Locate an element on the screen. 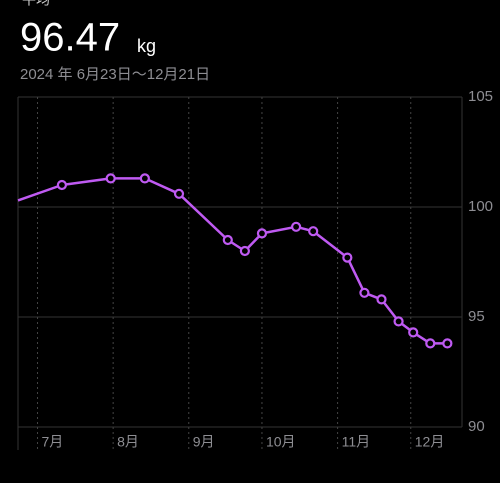 This screenshot has width=500, height=483. x-tick-label: 9月 is located at coordinates (204, 442).